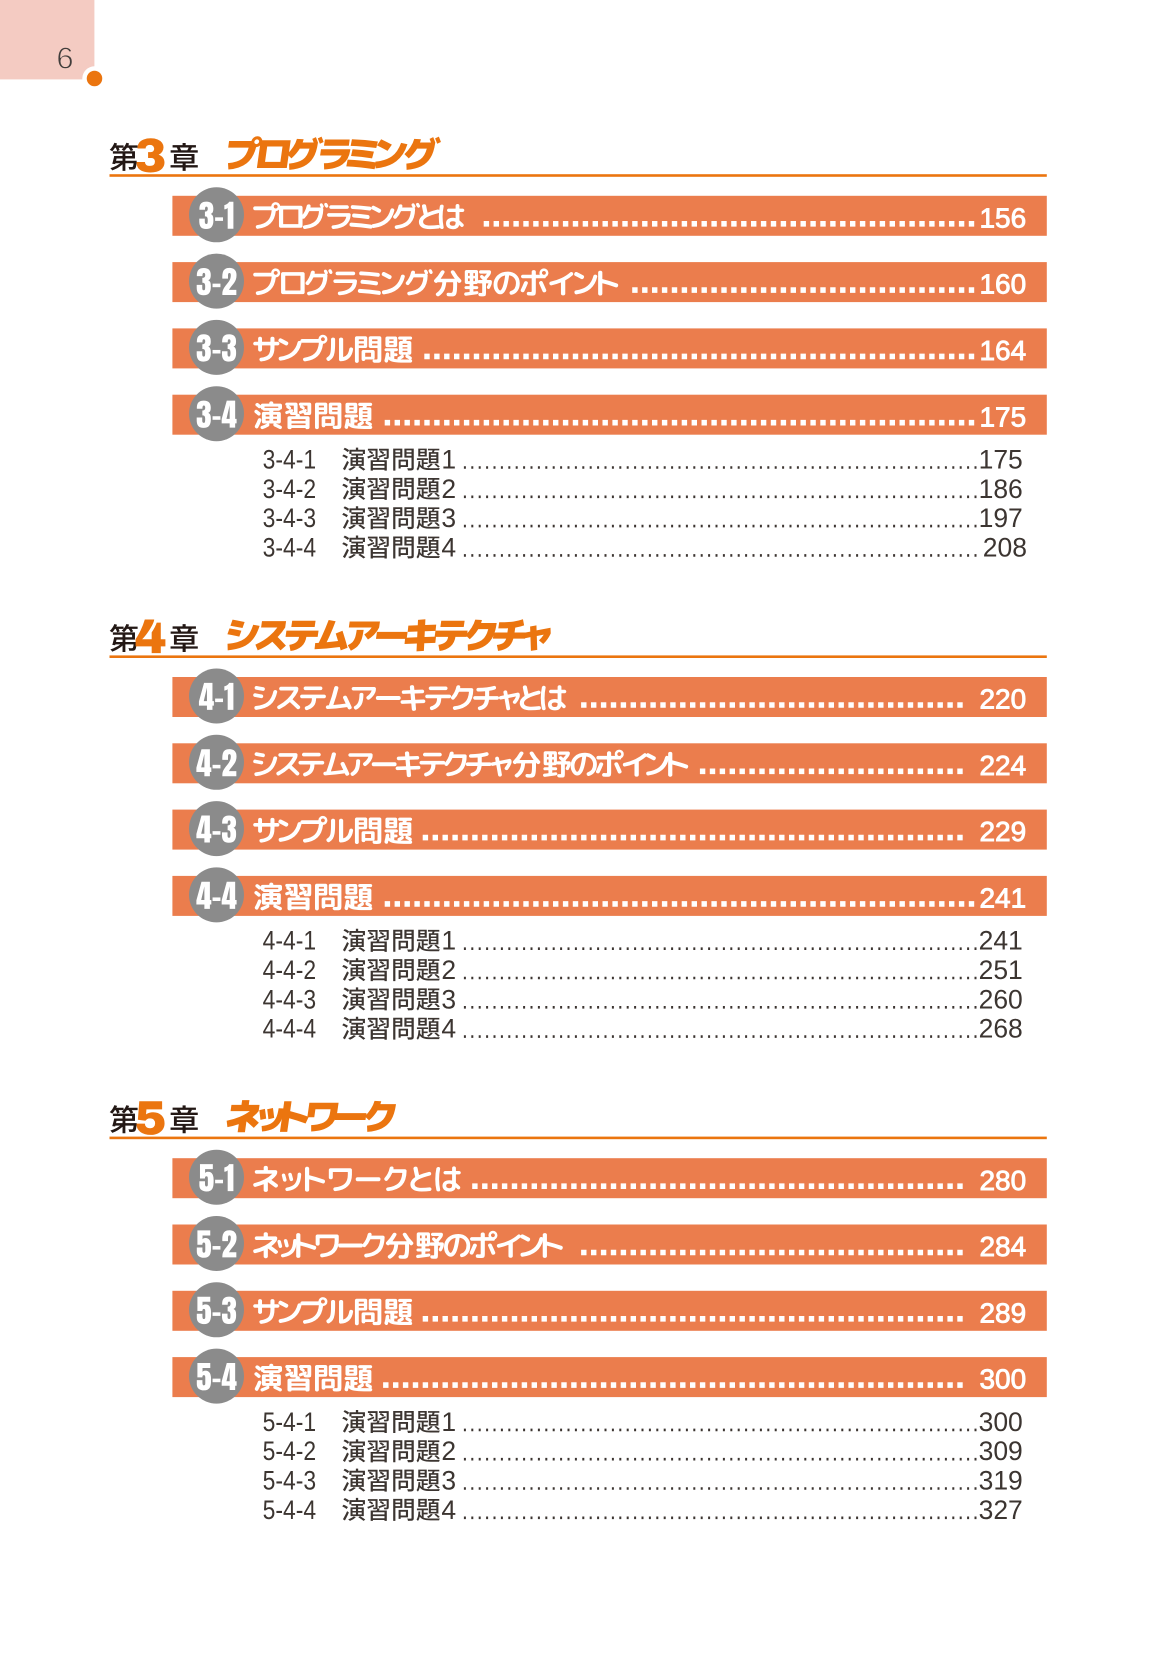 This screenshot has width=1165, height=1654. Describe the element at coordinates (1002, 699) in the screenshot. I see `svg-text: 220` at that location.